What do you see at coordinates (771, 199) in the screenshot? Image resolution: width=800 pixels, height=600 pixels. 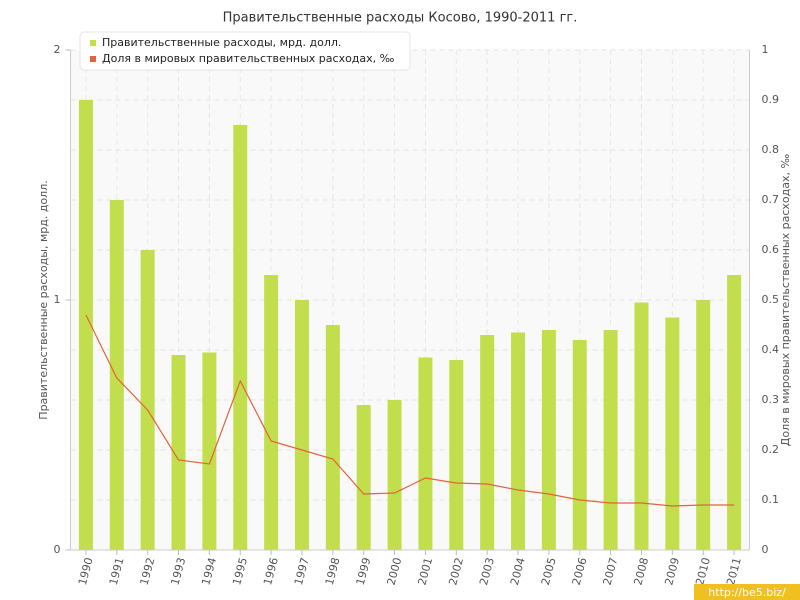 I see `y2-tick-label: 0.7` at bounding box center [771, 199].